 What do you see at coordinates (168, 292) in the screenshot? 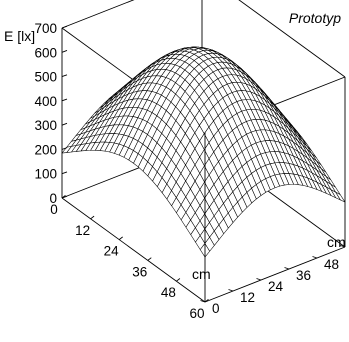
I see `x-tick-label: 48` at bounding box center [168, 292].